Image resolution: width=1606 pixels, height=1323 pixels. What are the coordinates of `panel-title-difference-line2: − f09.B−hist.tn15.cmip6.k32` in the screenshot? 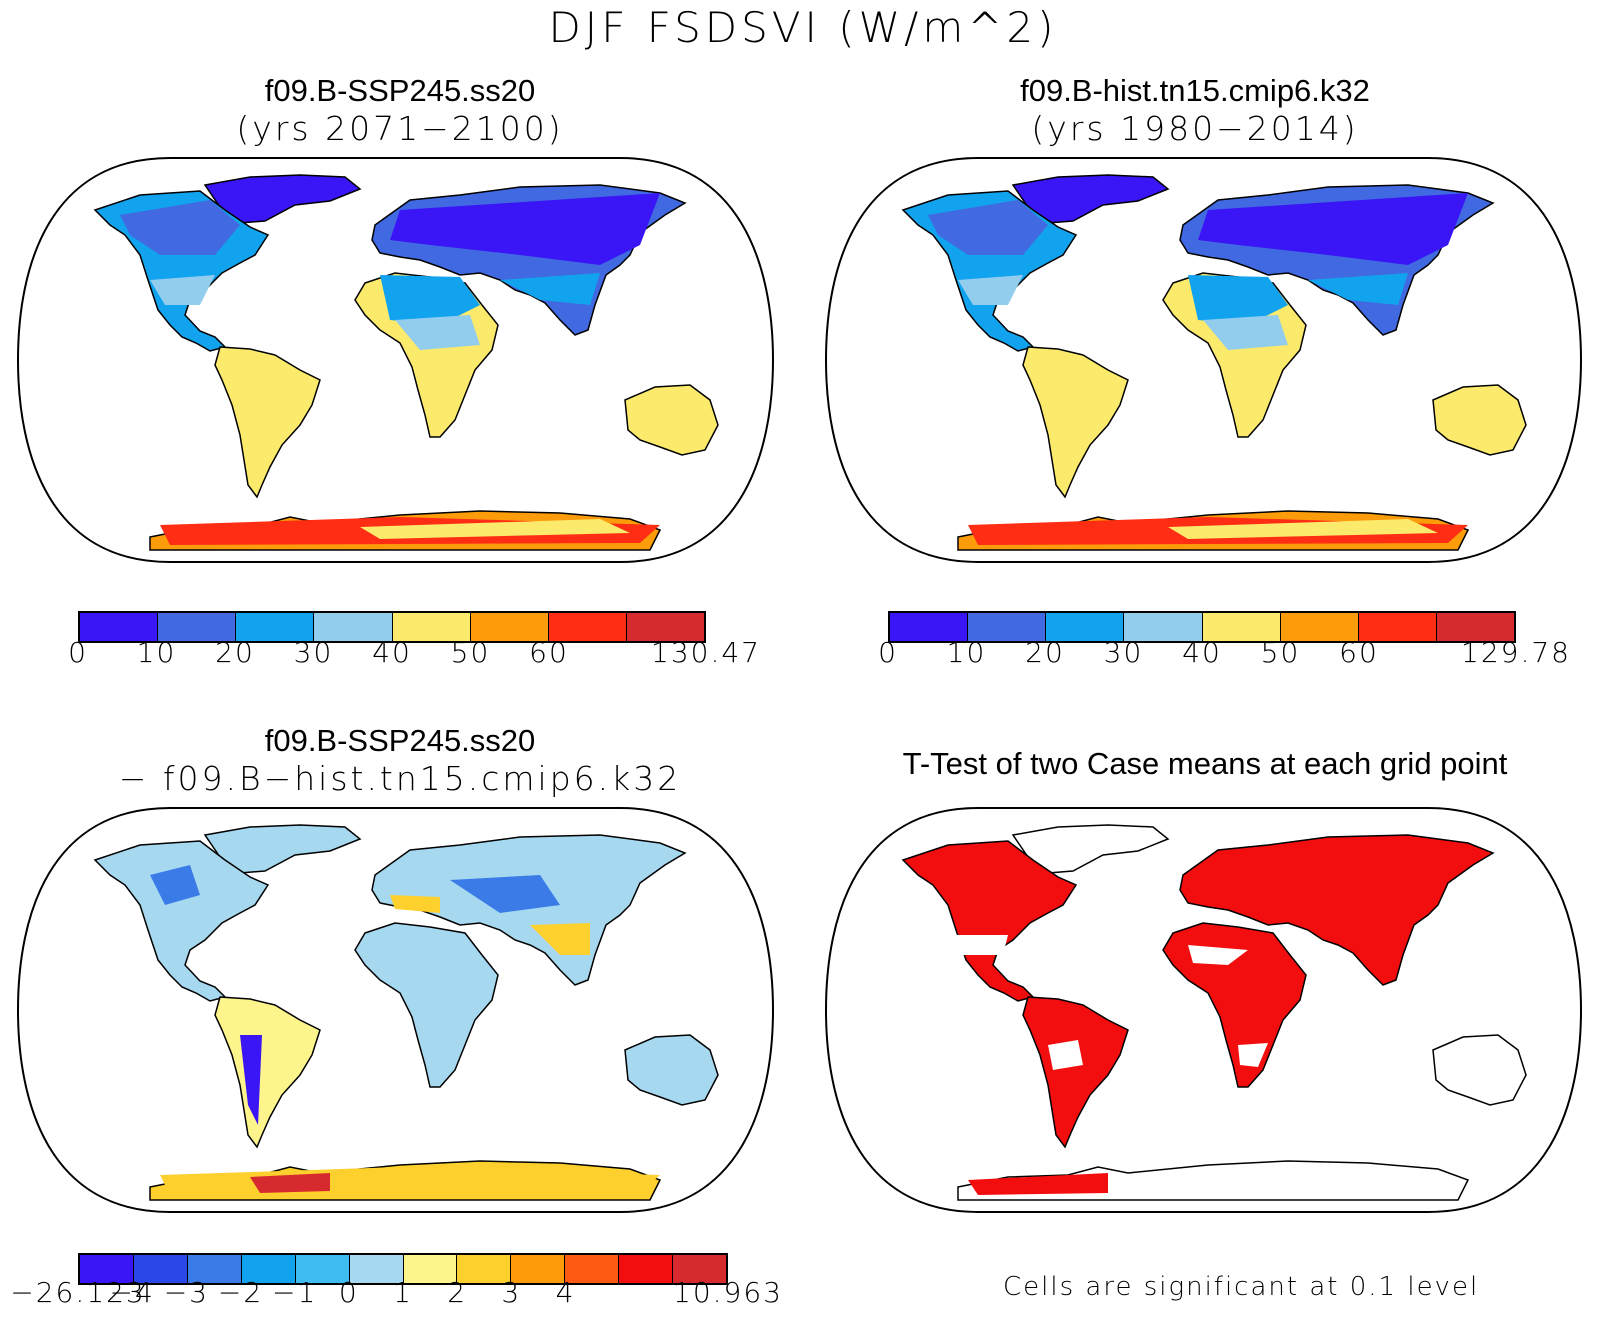 It's located at (400, 778).